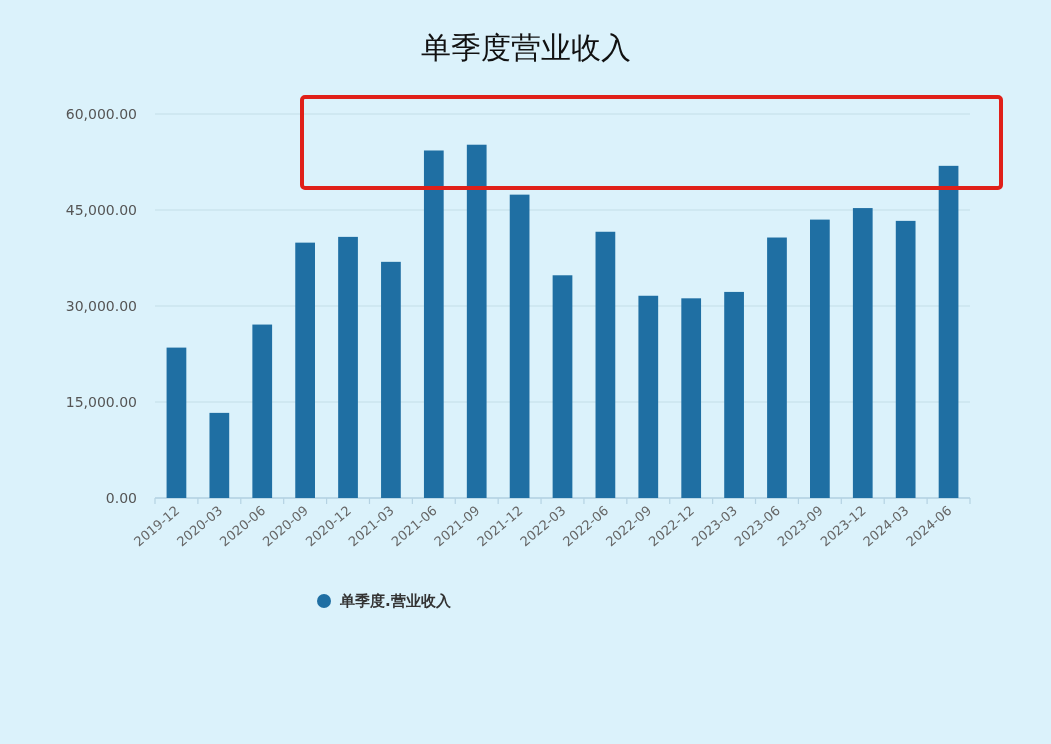 The height and width of the screenshot is (744, 1051). I want to click on y-tick-label: 15,000.00, so click(101, 402).